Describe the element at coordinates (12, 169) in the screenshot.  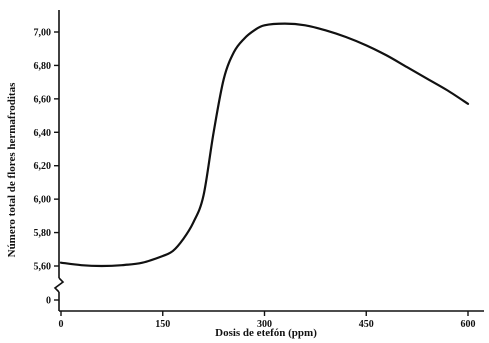
I see `y-axis-label: Número total de flores hermafroditas` at that location.